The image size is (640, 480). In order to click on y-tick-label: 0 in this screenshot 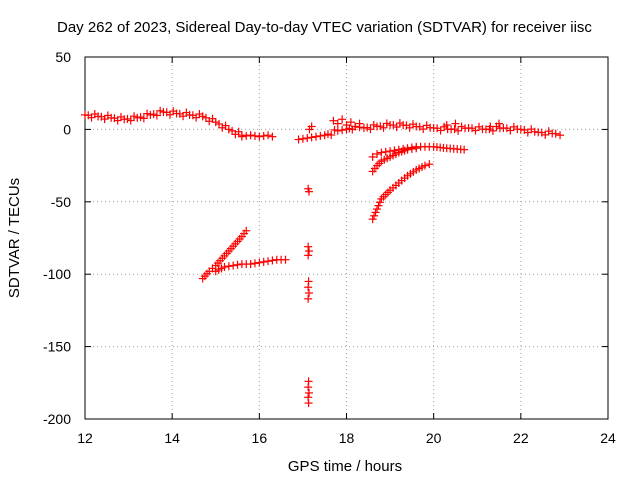, I will do `click(67, 129)`.